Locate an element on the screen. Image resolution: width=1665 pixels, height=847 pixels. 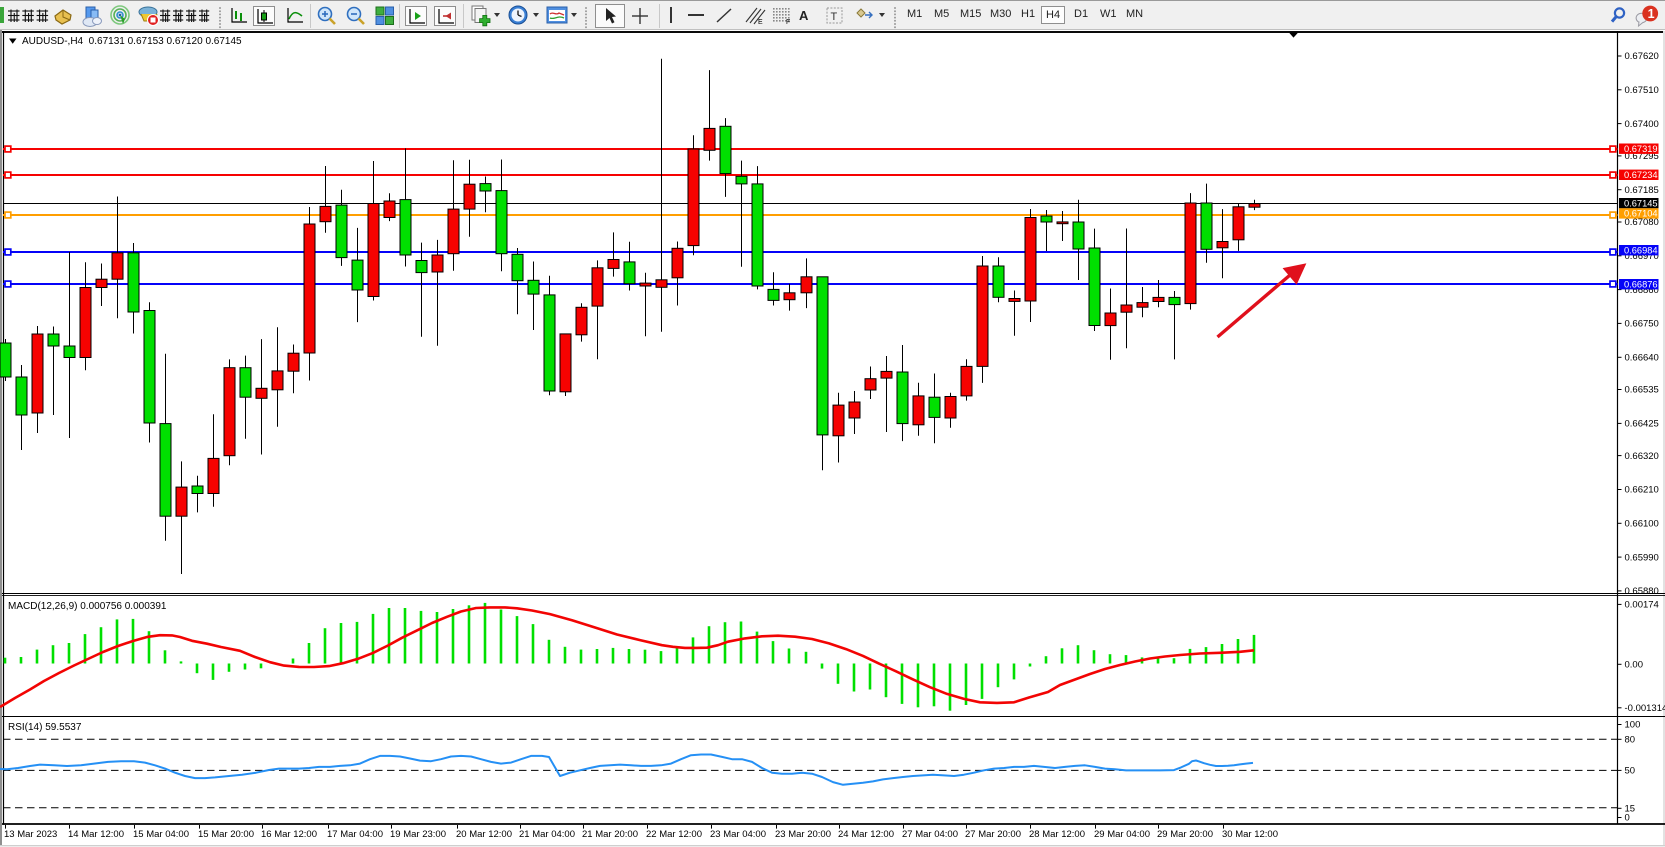
svg-text: 0.67319 is located at coordinates (1641, 149).